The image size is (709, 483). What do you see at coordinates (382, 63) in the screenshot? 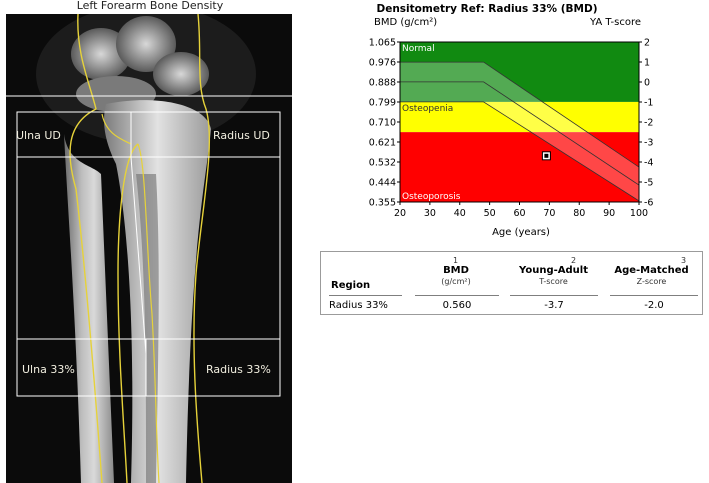
I see `y-tick-label: 0.976` at bounding box center [382, 63].